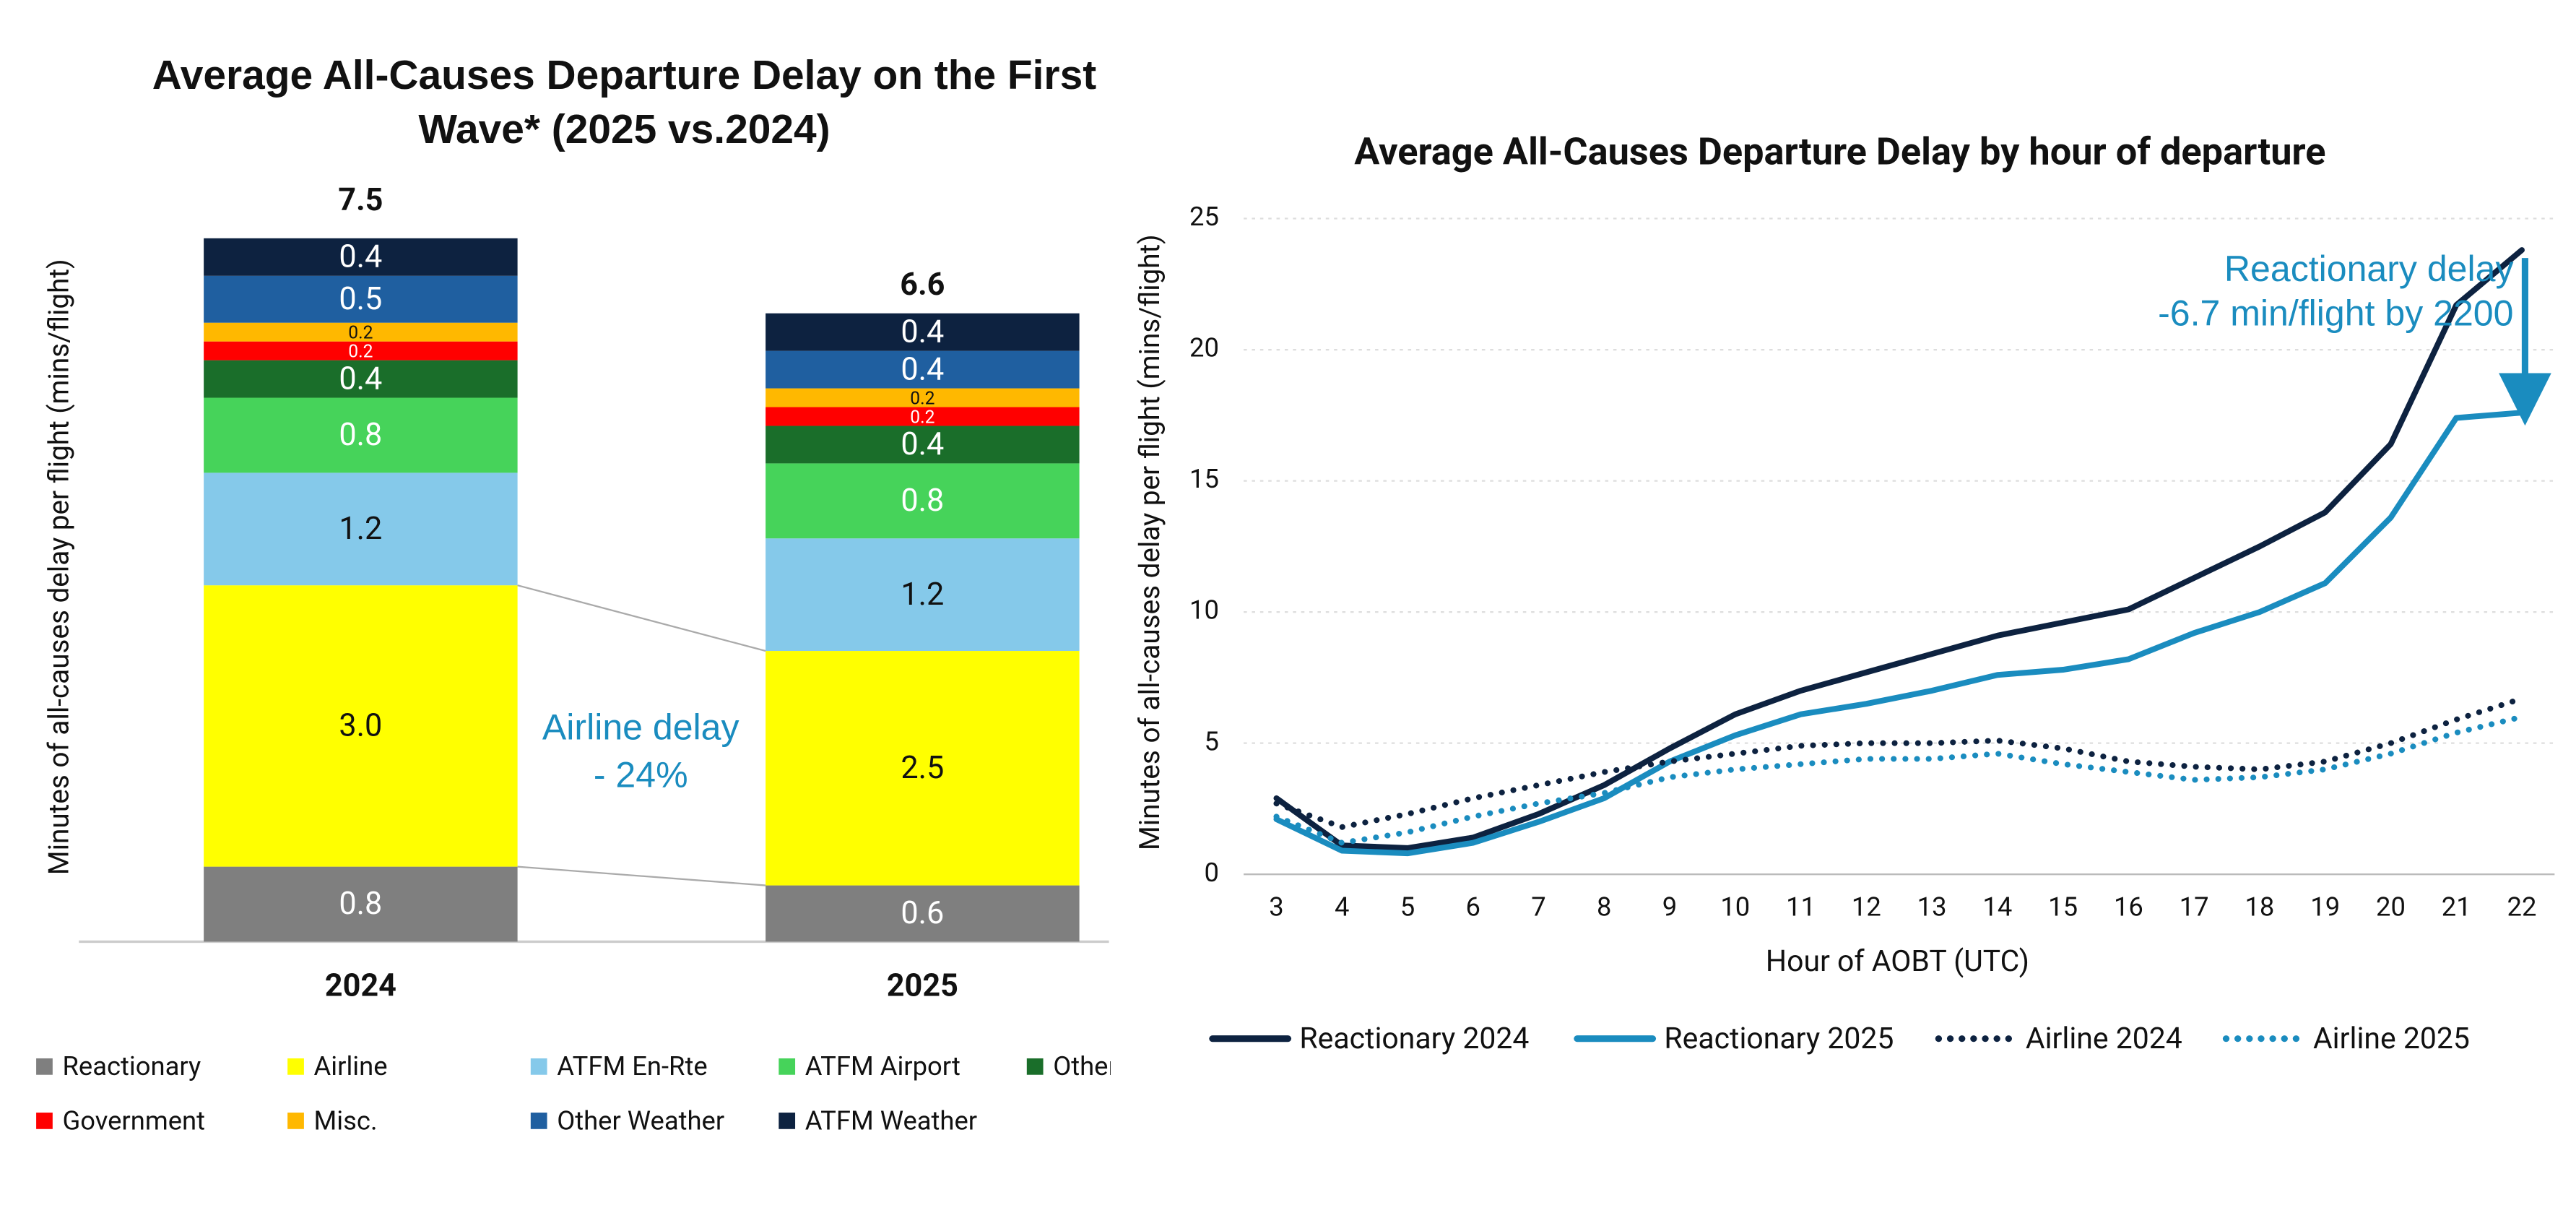 The height and width of the screenshot is (1226, 2576). Describe the element at coordinates (1779, 1038) in the screenshot. I see `legend-label: Reactionary 2025` at that location.